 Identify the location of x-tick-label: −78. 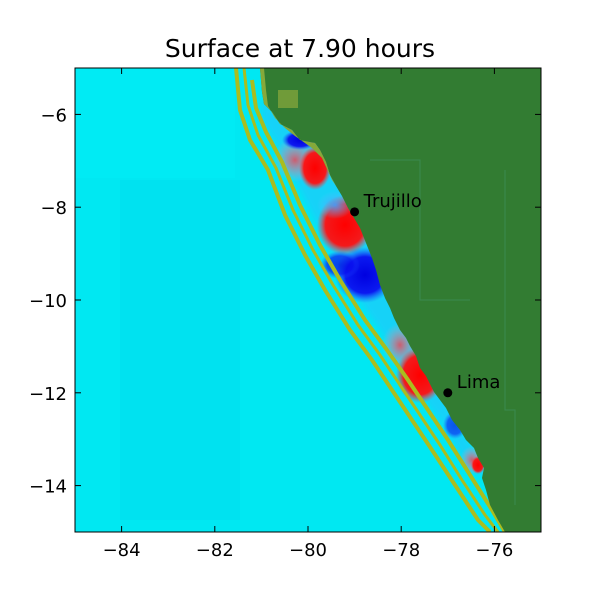
(401, 550).